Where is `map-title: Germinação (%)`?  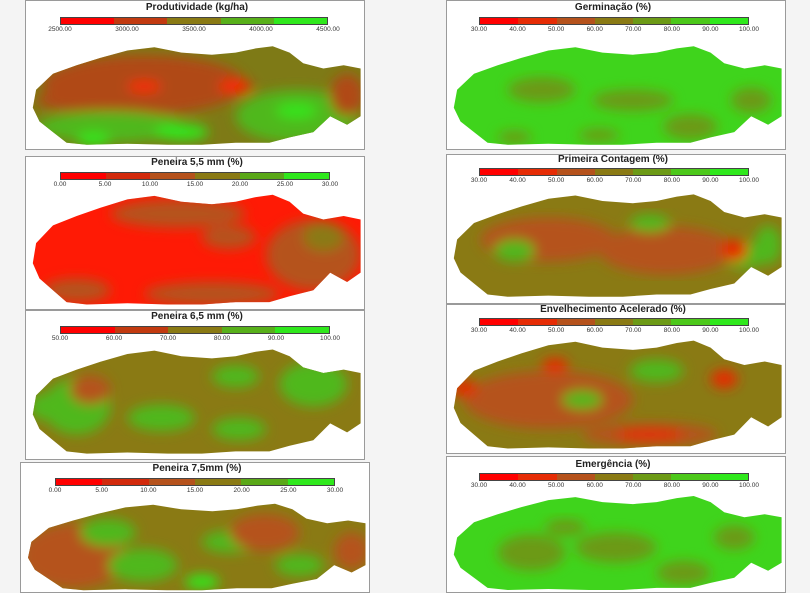
map-title: Germinação (%) is located at coordinates (613, 7).